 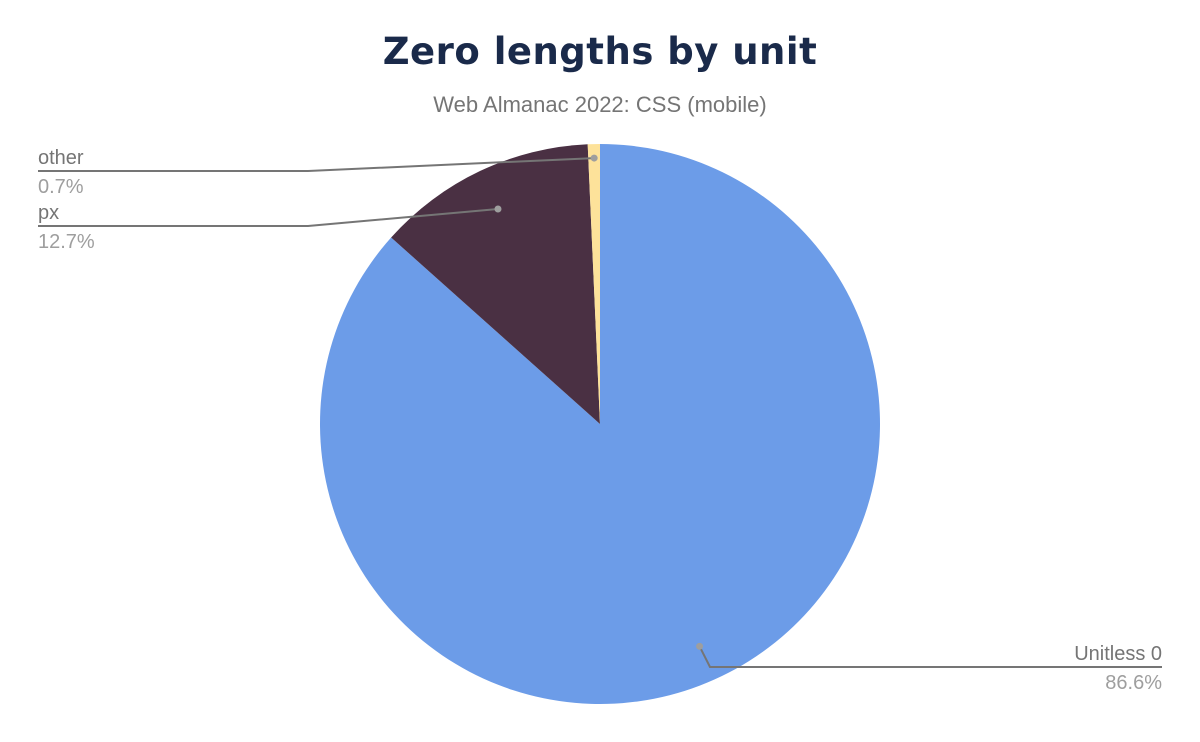 What do you see at coordinates (61, 187) in the screenshot?
I see `slice-value-label: 0.7%` at bounding box center [61, 187].